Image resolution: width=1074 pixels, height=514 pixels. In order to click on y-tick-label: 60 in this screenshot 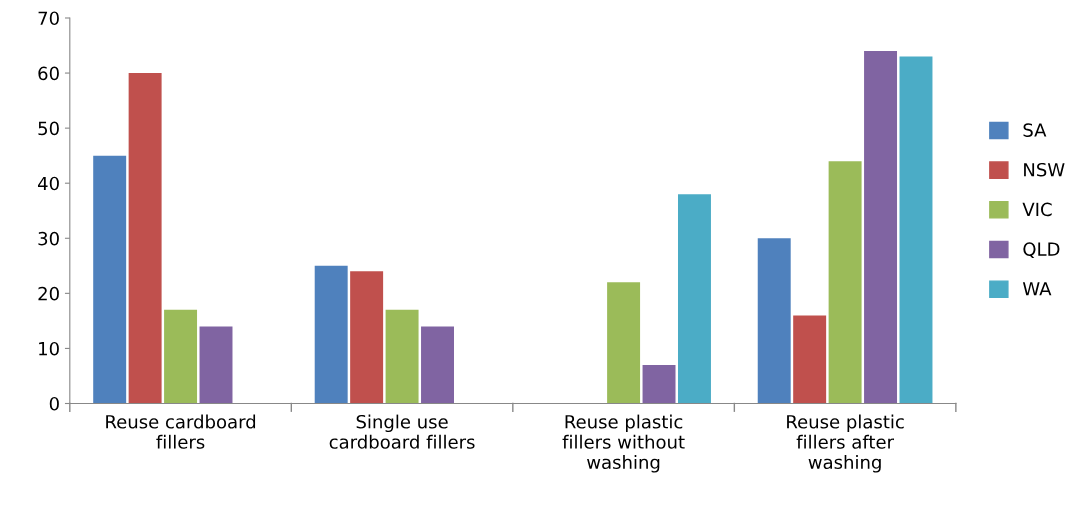, I will do `click(48, 73)`.